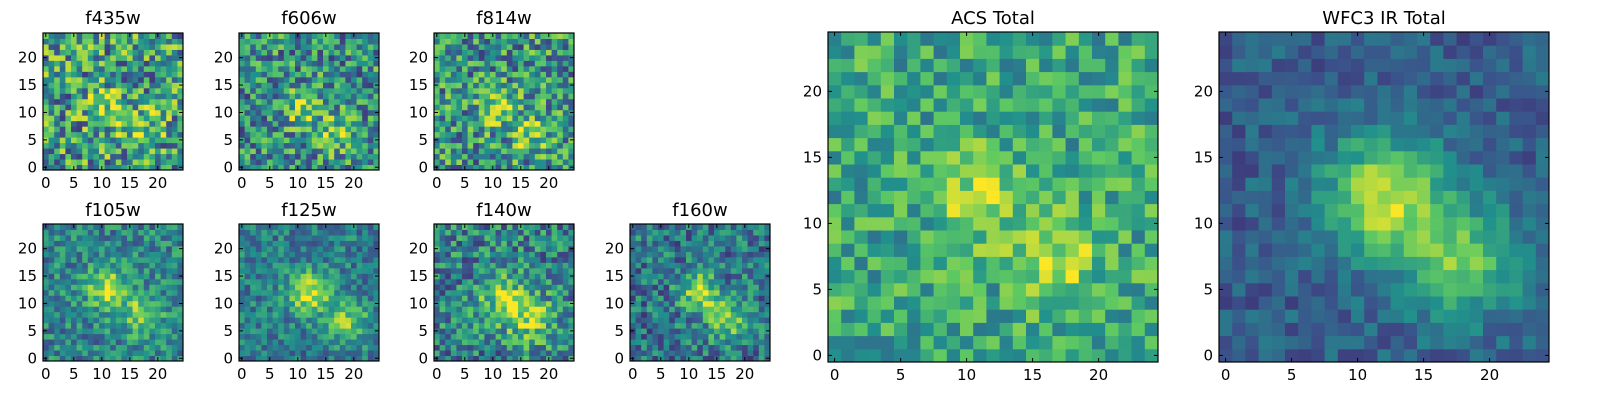 This screenshot has height=400, width=1600. I want to click on heatmap-cells, so click(504, 293).